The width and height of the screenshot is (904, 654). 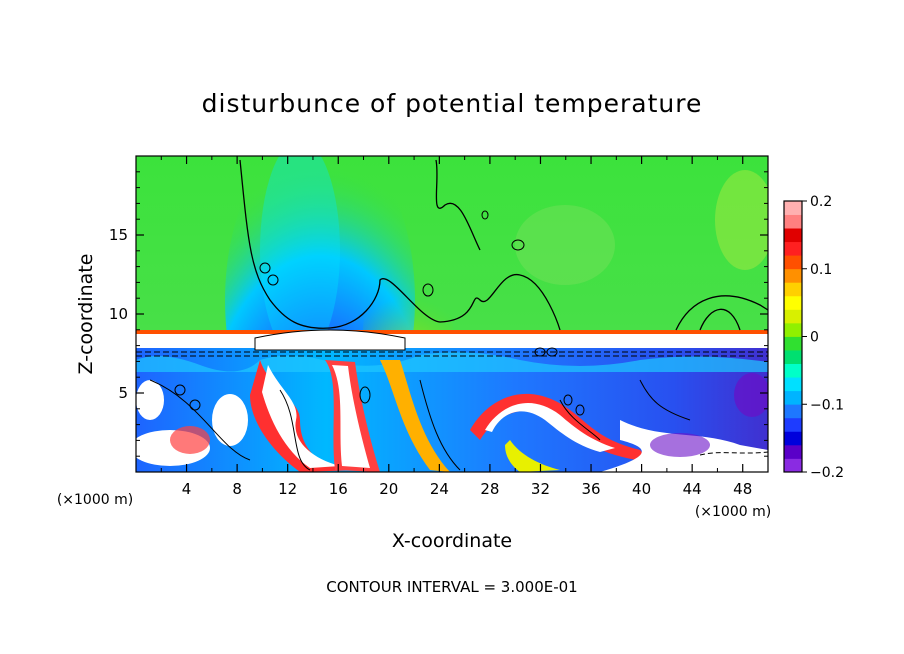 What do you see at coordinates (439, 489) in the screenshot?
I see `x-tick-label: 24` at bounding box center [439, 489].